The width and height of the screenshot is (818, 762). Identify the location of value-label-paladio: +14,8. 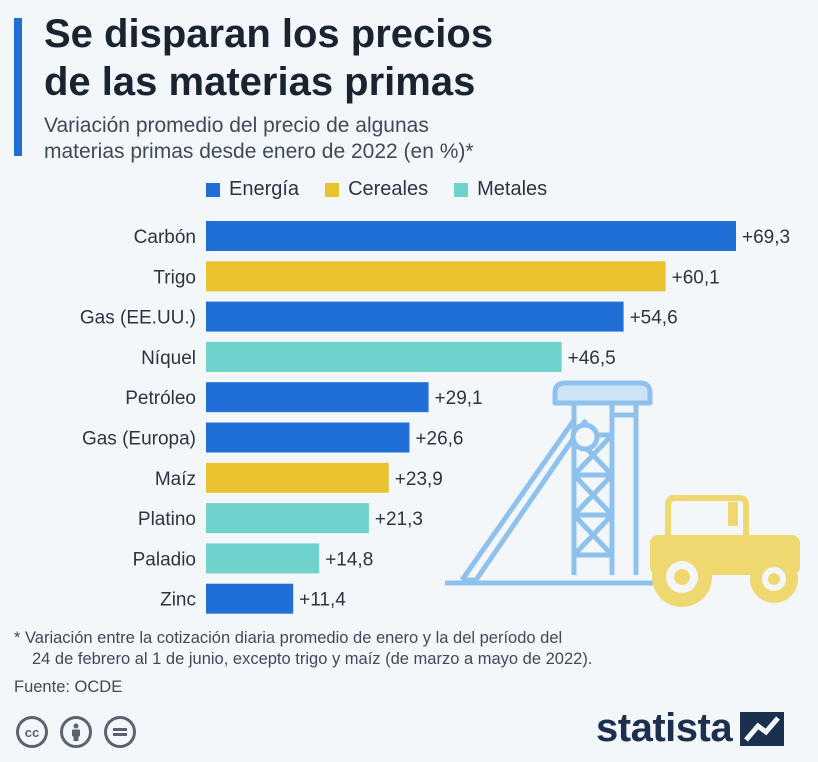
(349, 559).